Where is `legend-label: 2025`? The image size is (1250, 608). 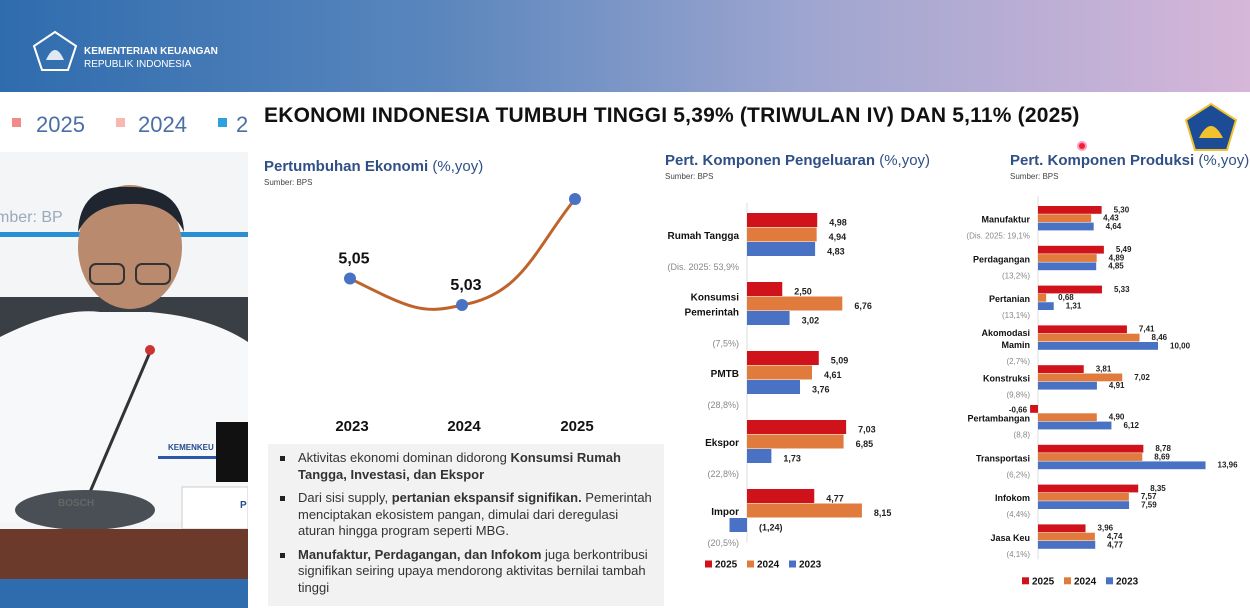
legend-label: 2025 is located at coordinates (1043, 581).